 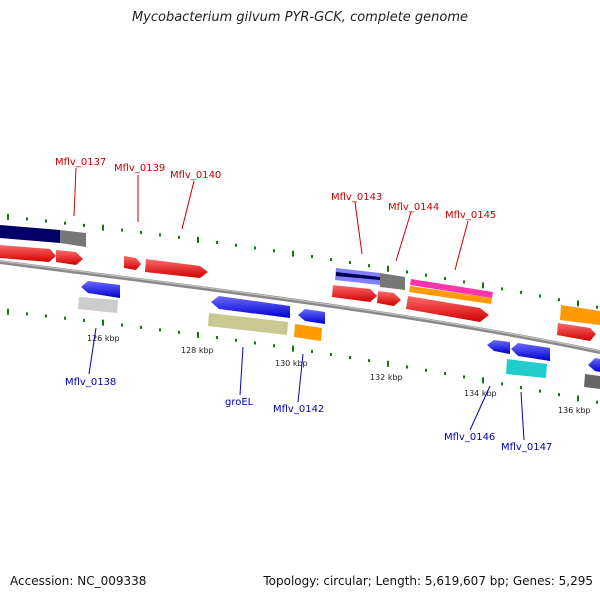 I want to click on gene-label-mflv-0137: Mflv_0137, so click(x=80, y=162).